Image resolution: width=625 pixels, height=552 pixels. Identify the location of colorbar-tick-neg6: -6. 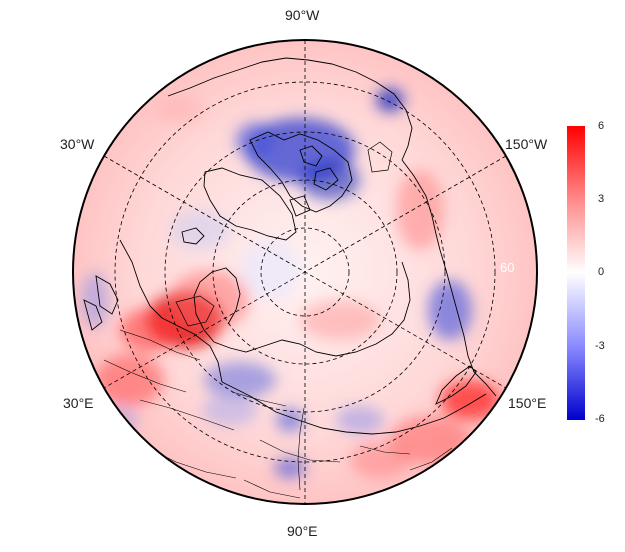
(600, 419).